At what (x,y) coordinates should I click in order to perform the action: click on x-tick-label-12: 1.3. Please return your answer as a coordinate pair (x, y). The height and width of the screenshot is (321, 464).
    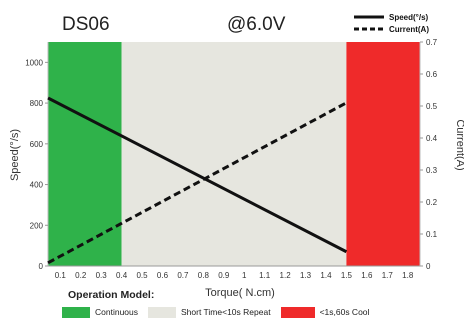
    Looking at the image, I should click on (306, 275).